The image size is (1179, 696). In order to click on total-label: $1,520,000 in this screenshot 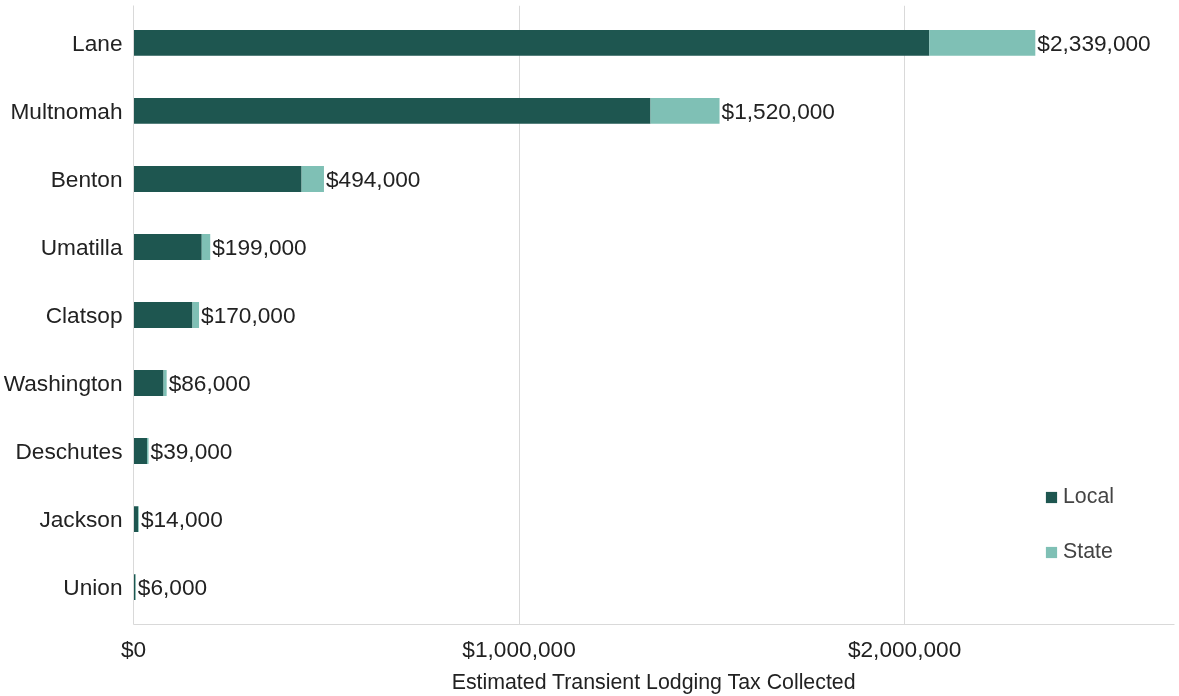, I will do `click(778, 110)`.